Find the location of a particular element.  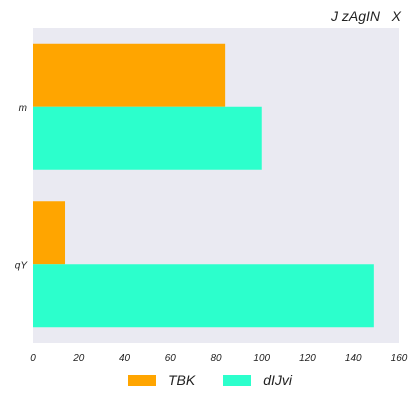

x-tick-label-7: 140 is located at coordinates (353, 358).